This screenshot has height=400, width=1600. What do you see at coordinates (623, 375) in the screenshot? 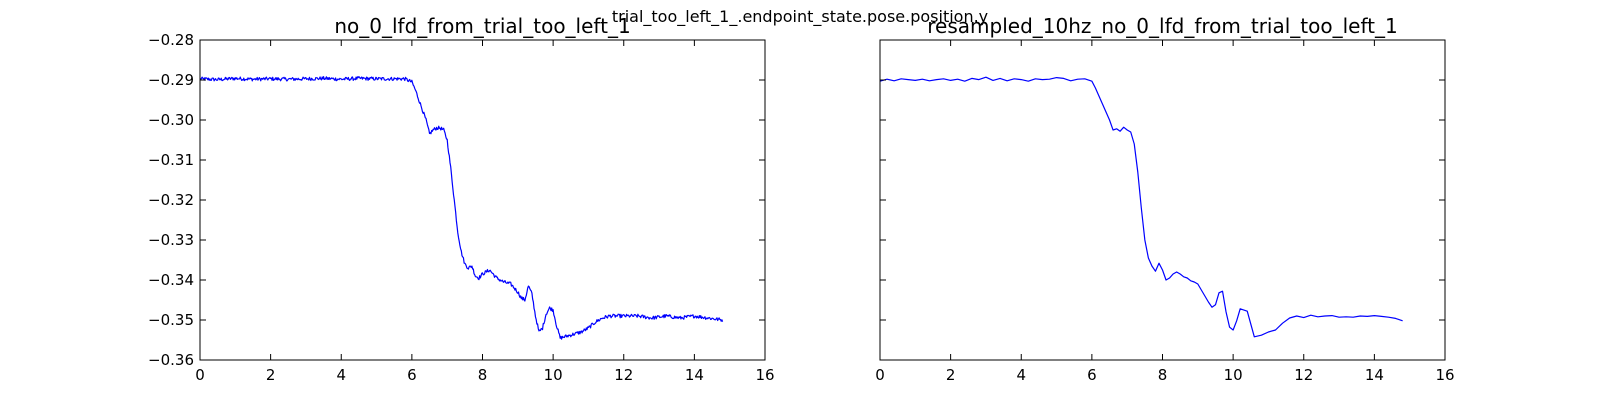
I see `left-chart-x-tick-label: 12` at bounding box center [623, 375].